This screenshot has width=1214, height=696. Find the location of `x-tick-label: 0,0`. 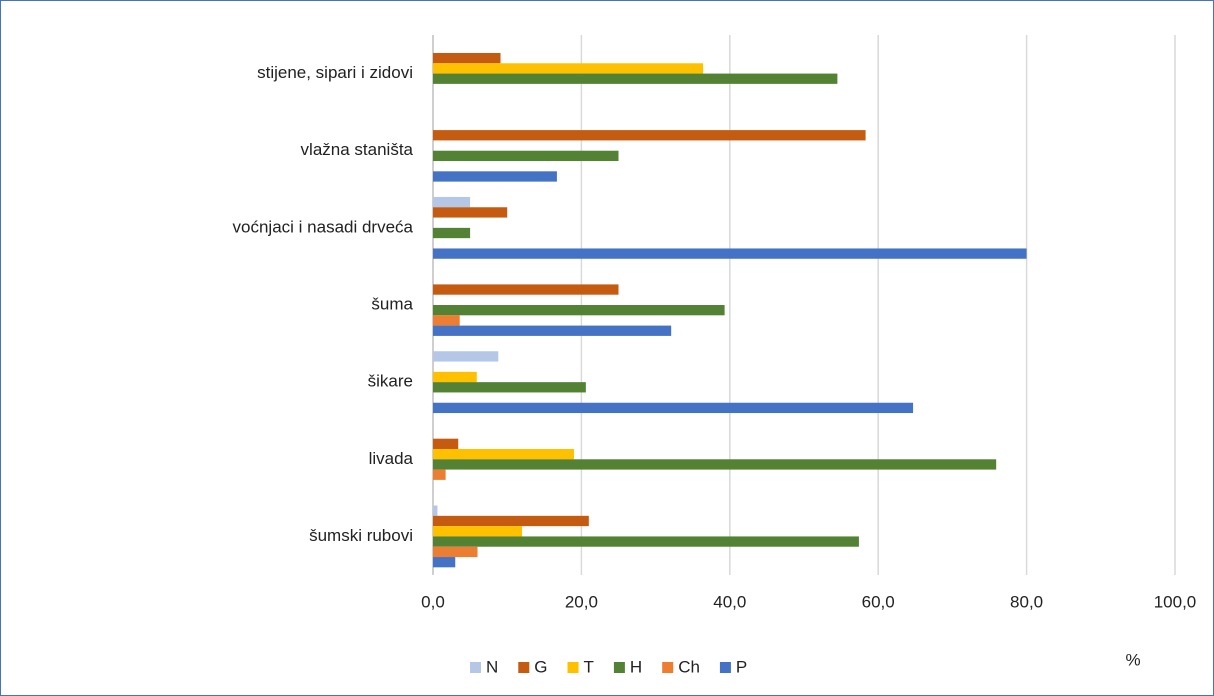

x-tick-label: 0,0 is located at coordinates (433, 601).